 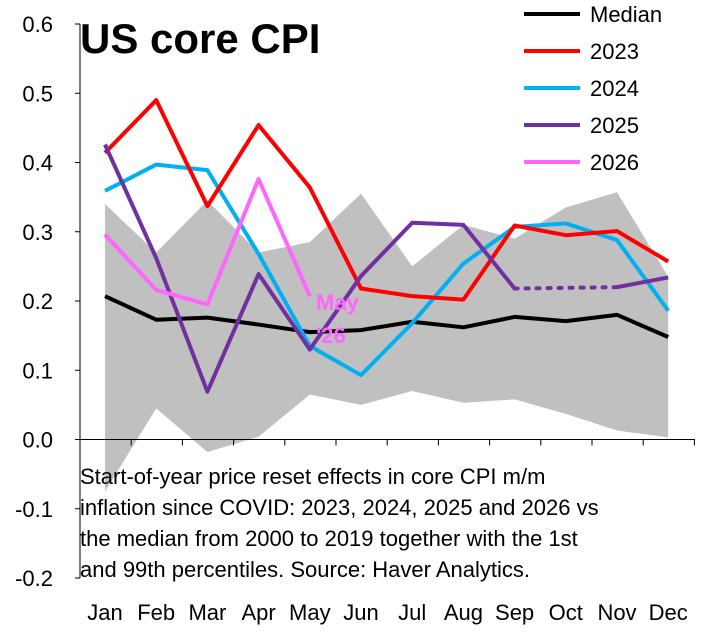 What do you see at coordinates (37, 301) in the screenshot?
I see `y-tick-label: 0.2` at bounding box center [37, 301].